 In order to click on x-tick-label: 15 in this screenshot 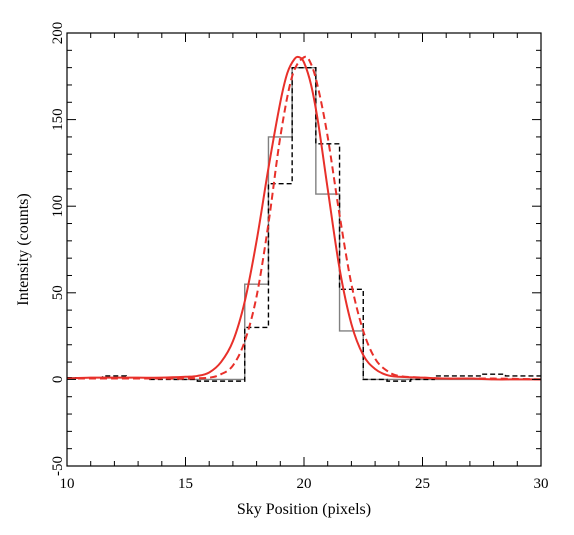, I will do `click(185, 484)`.